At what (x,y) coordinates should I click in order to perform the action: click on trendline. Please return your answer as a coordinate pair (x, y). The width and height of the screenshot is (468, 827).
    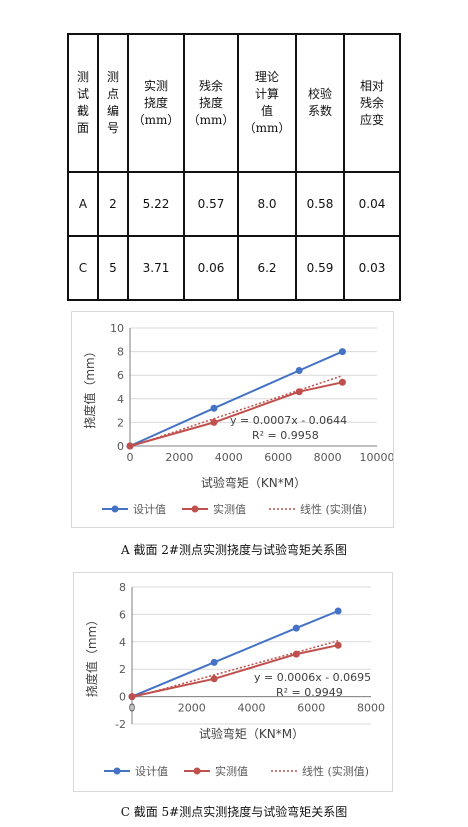
    Looking at the image, I should click on (236, 411).